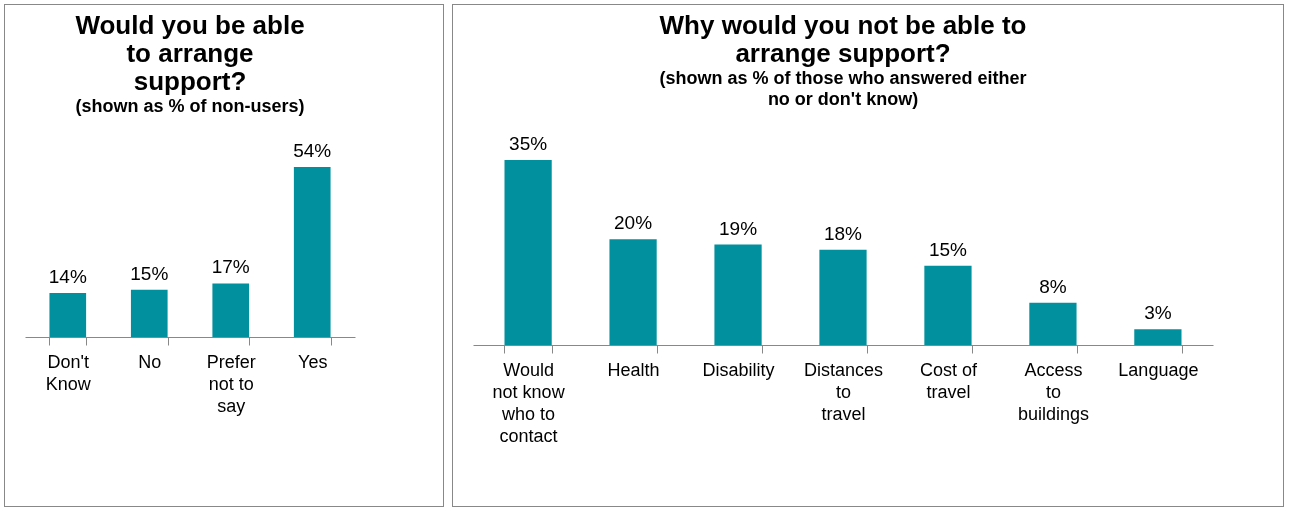 Image resolution: width=1292 pixels, height=513 pixels. Describe the element at coordinates (633, 369) in the screenshot. I see `x-tick-label: Health` at that location.